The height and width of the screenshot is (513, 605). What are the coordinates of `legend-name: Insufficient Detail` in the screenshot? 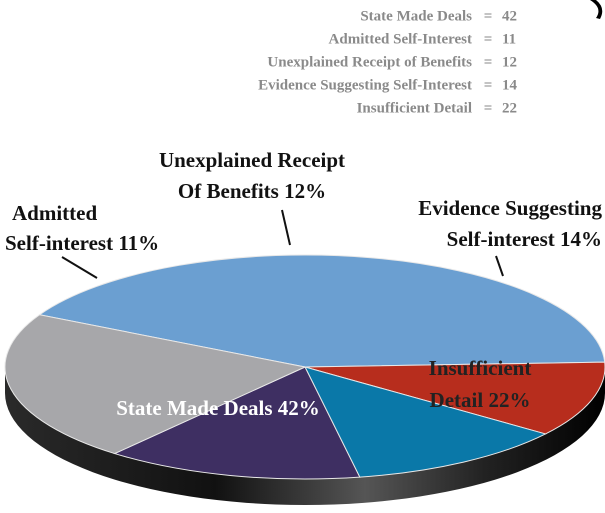 It's located at (414, 108).